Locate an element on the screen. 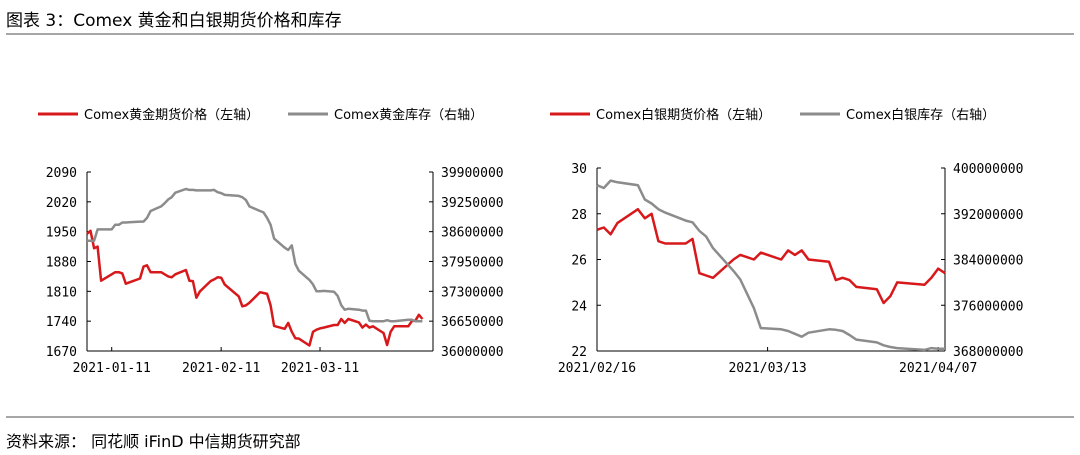 The image size is (1080, 455). y-left-tick-label: 1950 is located at coordinates (61, 233).